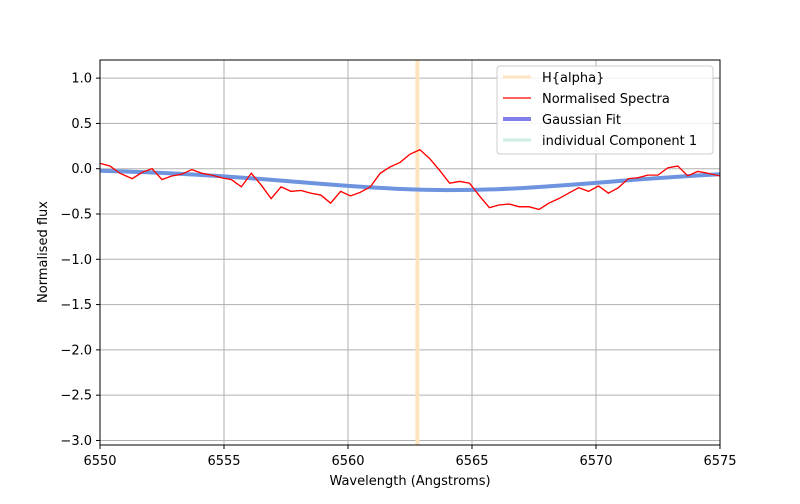 The height and width of the screenshot is (504, 800). I want to click on normalised-spectra-line-top, so click(410, 179).